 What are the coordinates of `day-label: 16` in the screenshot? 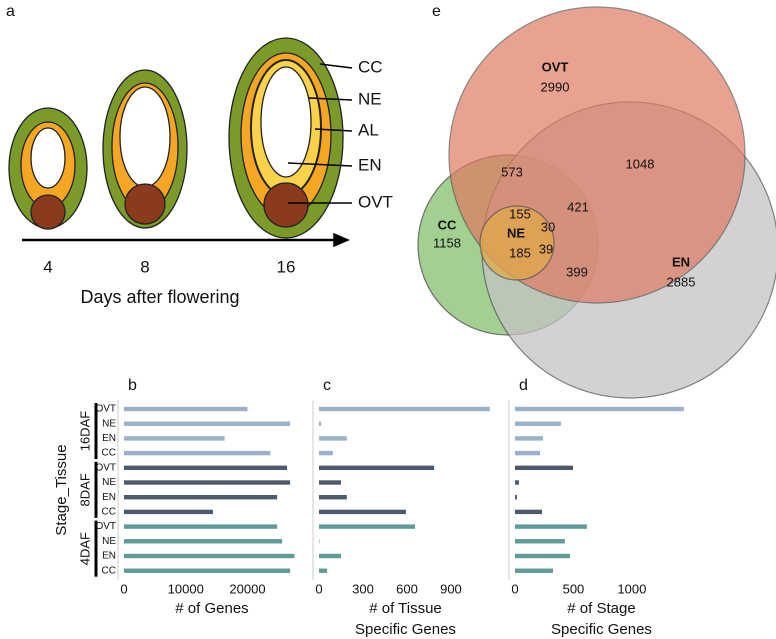 It's located at (286, 266).